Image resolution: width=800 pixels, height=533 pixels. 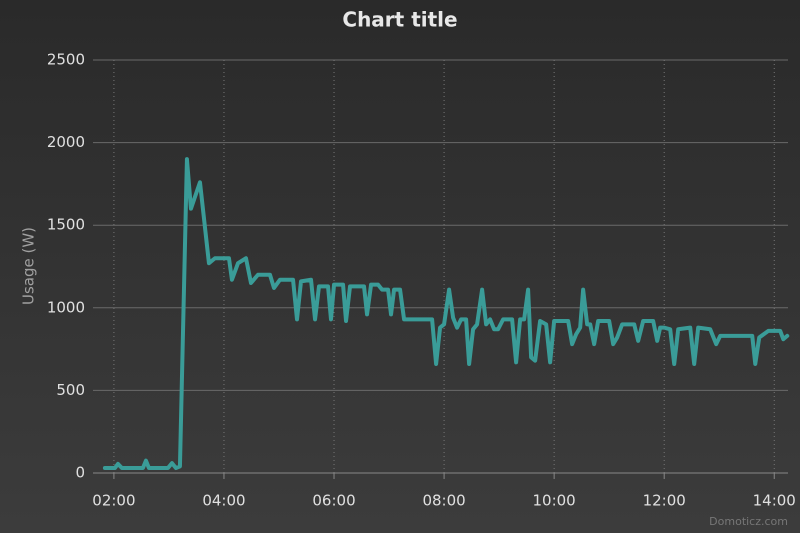 What do you see at coordinates (66, 225) in the screenshot?
I see `y-tick-label: 1500` at bounding box center [66, 225].